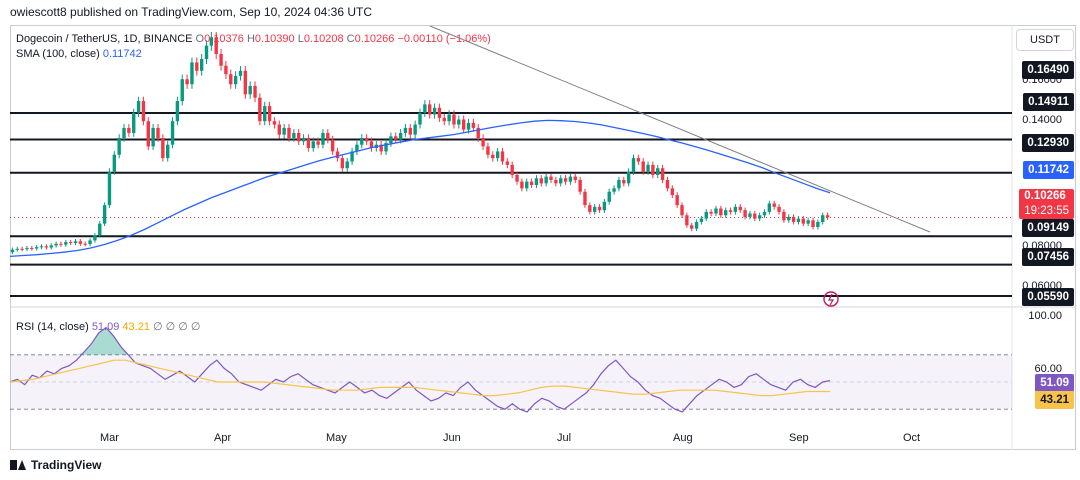 This screenshot has width=1080, height=480. What do you see at coordinates (1048, 70) in the screenshot?
I see `level-tag-0.16490: 0.16490` at bounding box center [1048, 70].